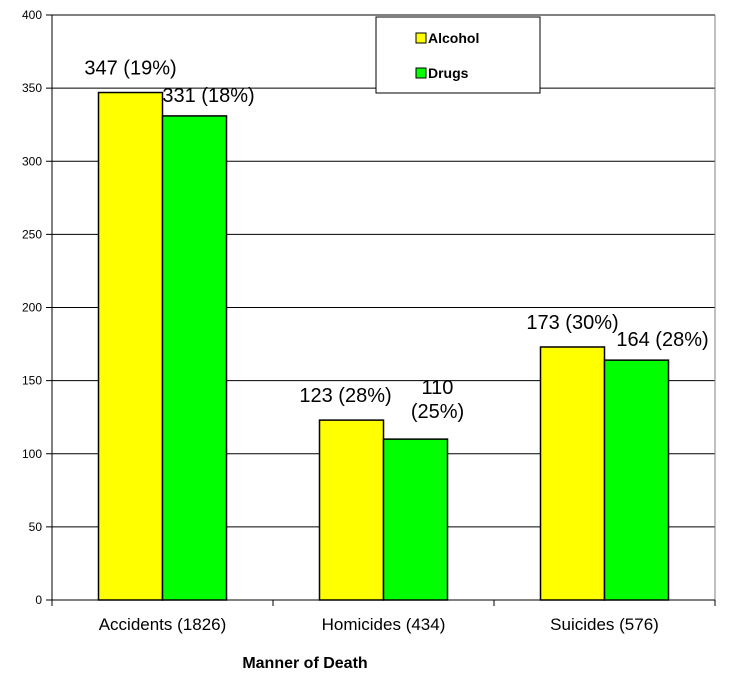 This screenshot has width=755, height=675. I want to click on data-label: 331 (18%), so click(208, 96).